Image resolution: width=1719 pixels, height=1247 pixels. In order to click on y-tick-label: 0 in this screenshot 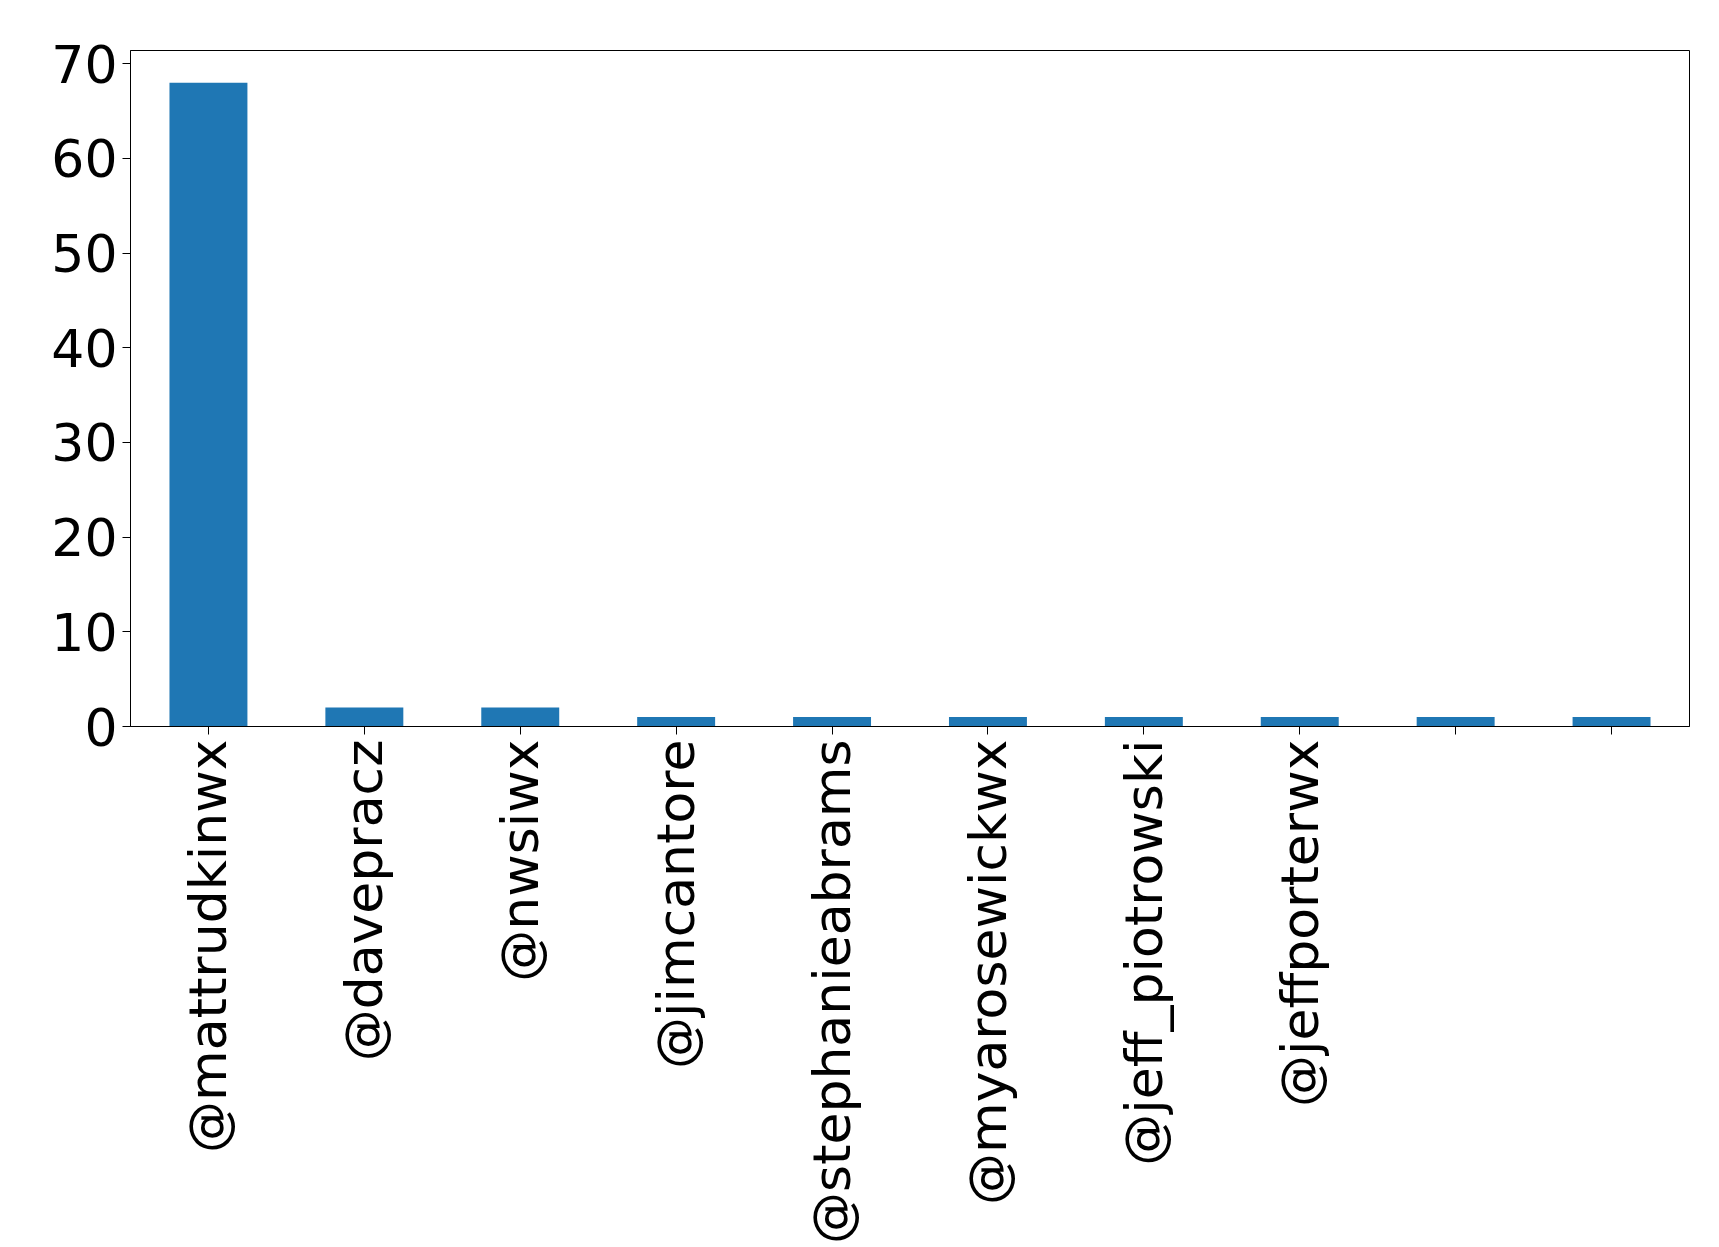, I will do `click(101, 727)`.